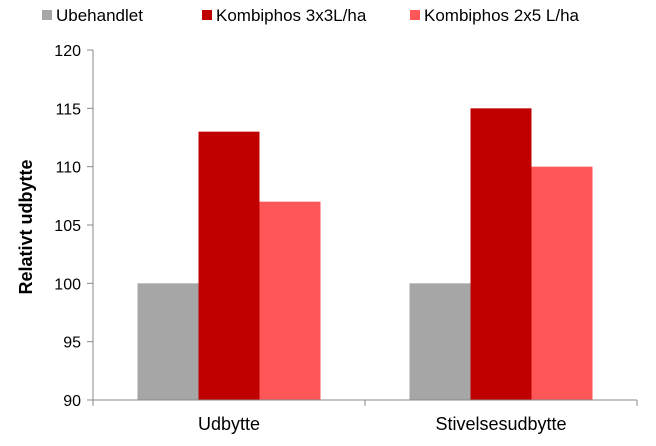 The image size is (656, 446). Describe the element at coordinates (502, 15) in the screenshot. I see `legend-label: Kombiphos 2x5 L/ha` at that location.